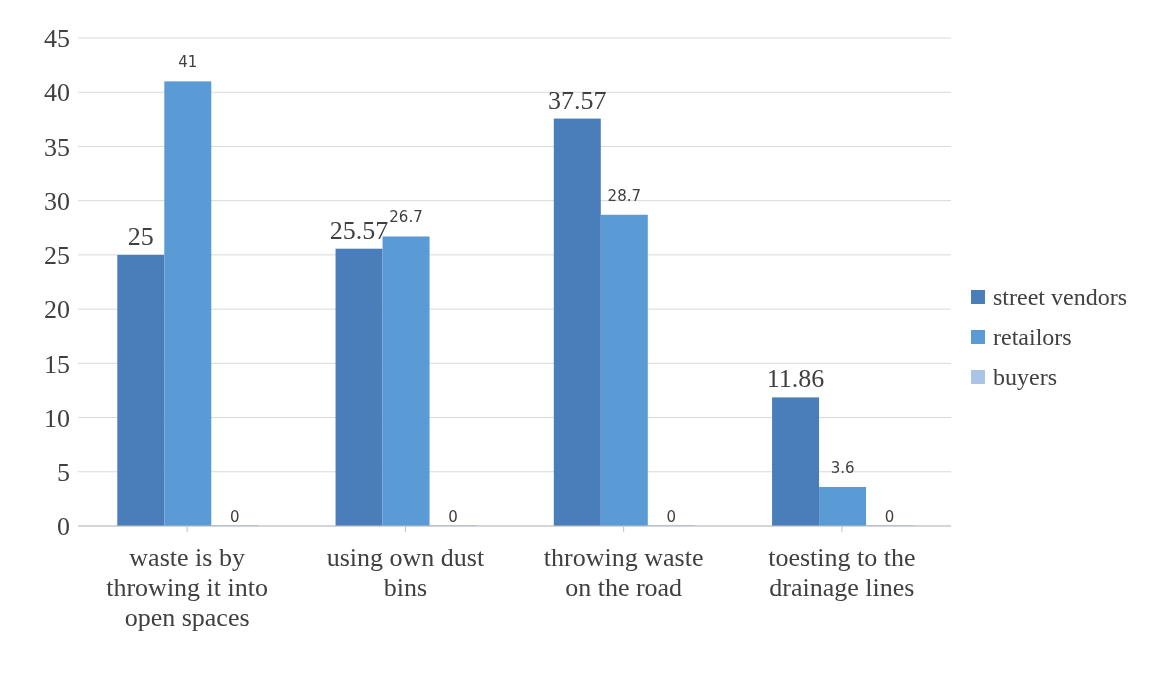  What do you see at coordinates (57, 418) in the screenshot?
I see `y-tick-label: 10` at bounding box center [57, 418].